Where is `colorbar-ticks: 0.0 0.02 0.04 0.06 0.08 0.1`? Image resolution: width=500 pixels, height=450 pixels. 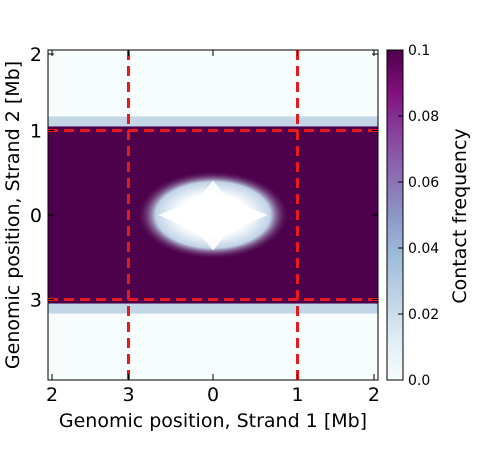 colorbar-ticks: 0.0 0.02 0.04 0.06 0.08 0.1 is located at coordinates (418, 216).